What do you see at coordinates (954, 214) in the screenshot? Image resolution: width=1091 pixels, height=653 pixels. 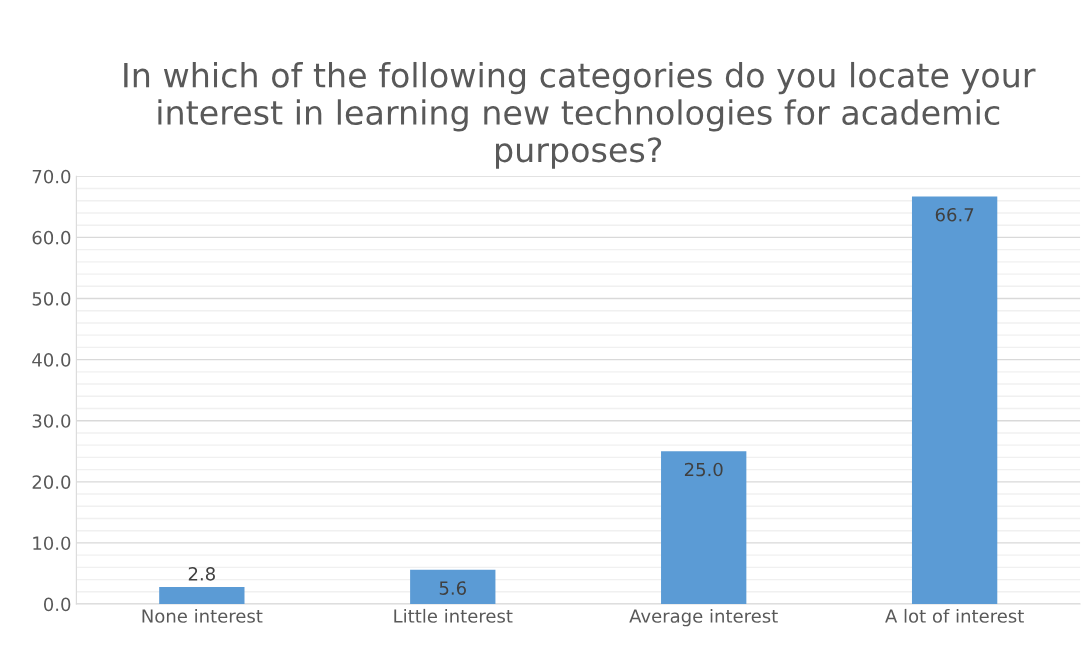 I see `data-label: 66.7` at bounding box center [954, 214].